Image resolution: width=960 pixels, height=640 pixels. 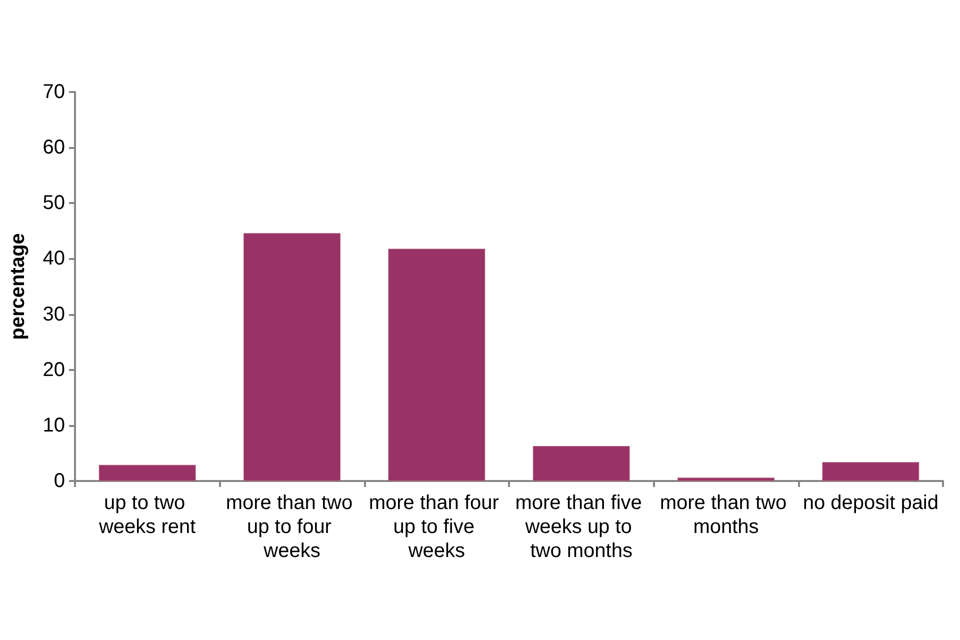 I want to click on x-tick-label: no deposit paid, so click(x=870, y=503).